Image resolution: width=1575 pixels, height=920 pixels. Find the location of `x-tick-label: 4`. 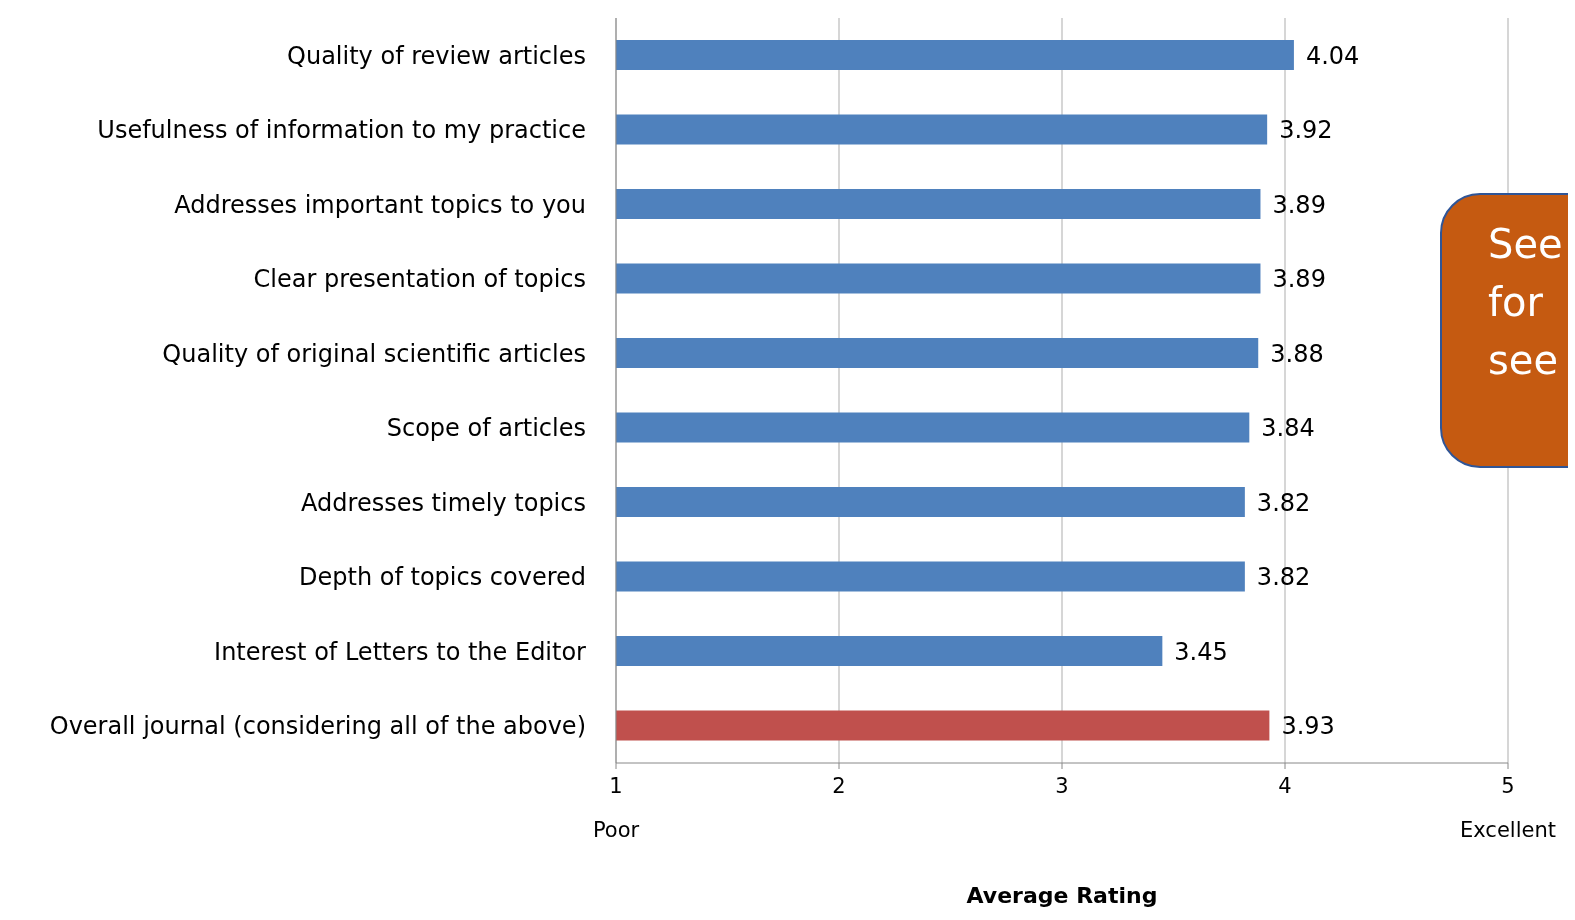

x-tick-label: 4 is located at coordinates (1285, 786).